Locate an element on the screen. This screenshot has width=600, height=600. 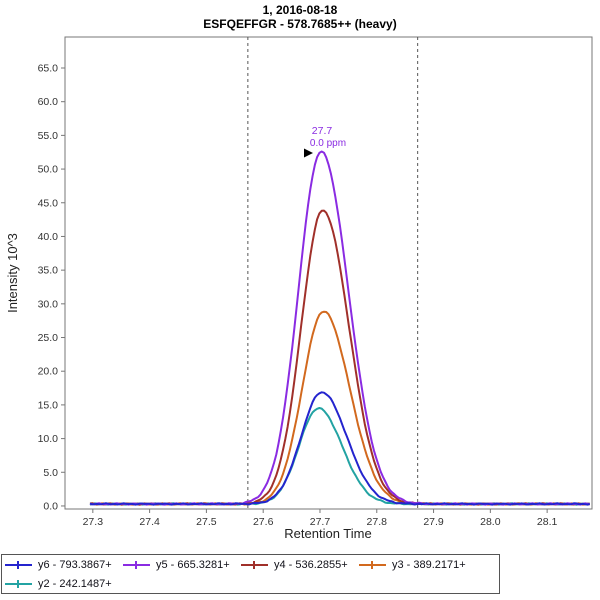
x-tick-label: 28.1 is located at coordinates (547, 522).